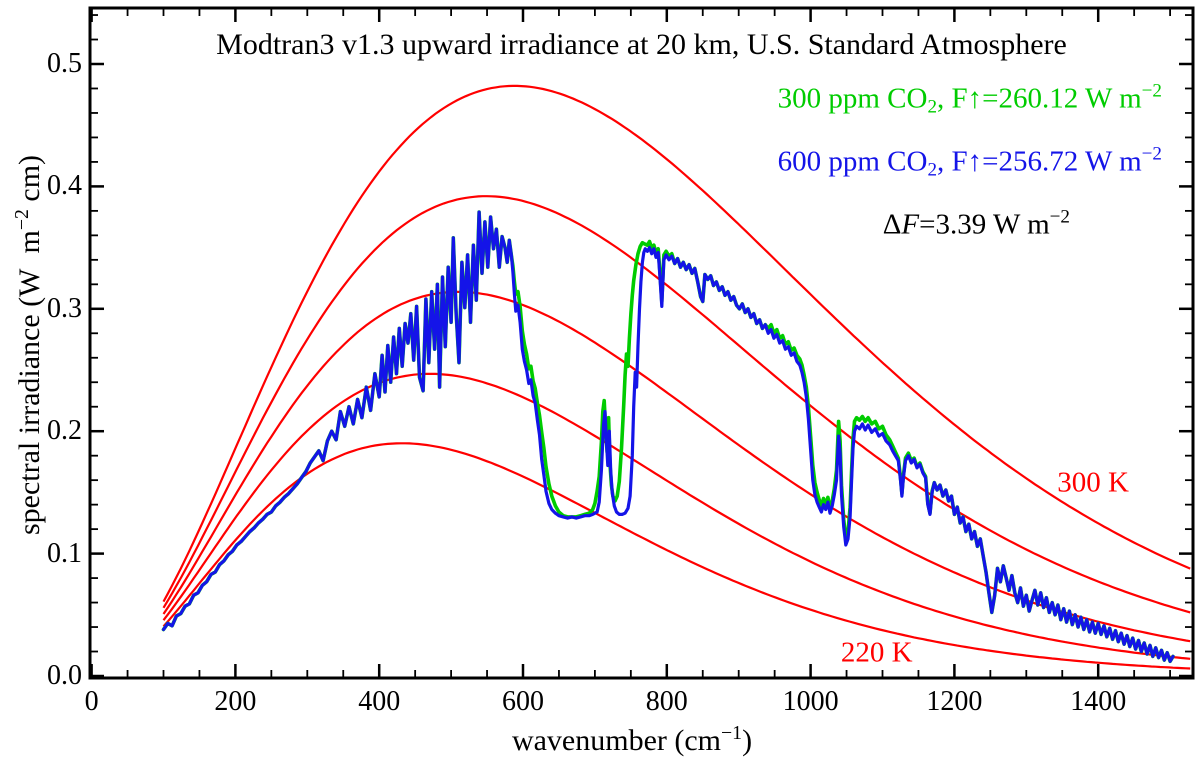  Describe the element at coordinates (64, 63) in the screenshot. I see `y-tick-label: 0.5` at that location.